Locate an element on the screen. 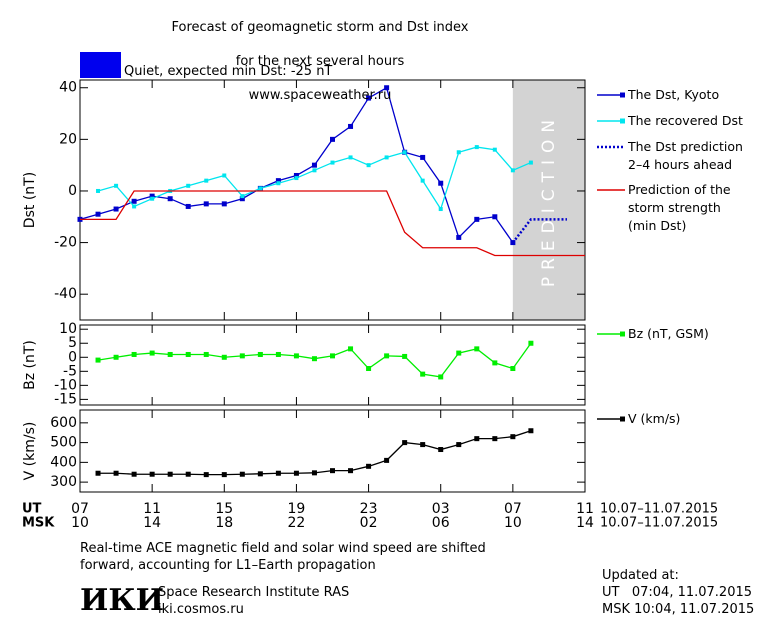  prediction-region is located at coordinates (548, 200).